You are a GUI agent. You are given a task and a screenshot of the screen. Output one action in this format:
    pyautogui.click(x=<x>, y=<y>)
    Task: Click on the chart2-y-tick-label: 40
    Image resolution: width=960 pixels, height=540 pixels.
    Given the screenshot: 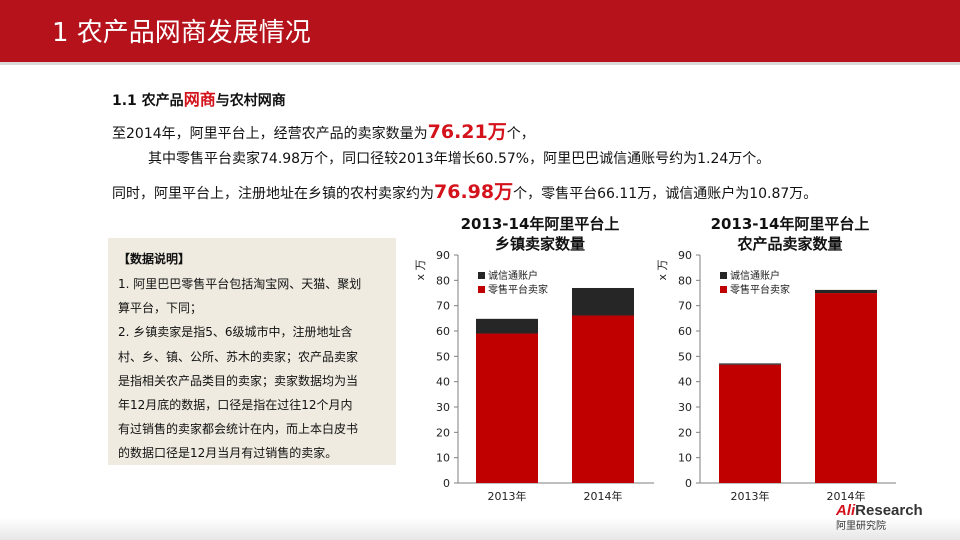 What is the action you would take?
    pyautogui.click(x=685, y=382)
    